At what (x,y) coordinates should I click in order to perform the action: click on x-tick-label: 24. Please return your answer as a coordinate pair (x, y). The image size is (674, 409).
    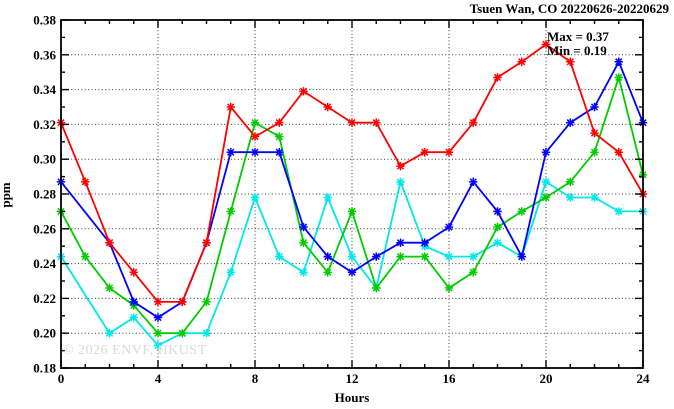
    Looking at the image, I should click on (644, 378).